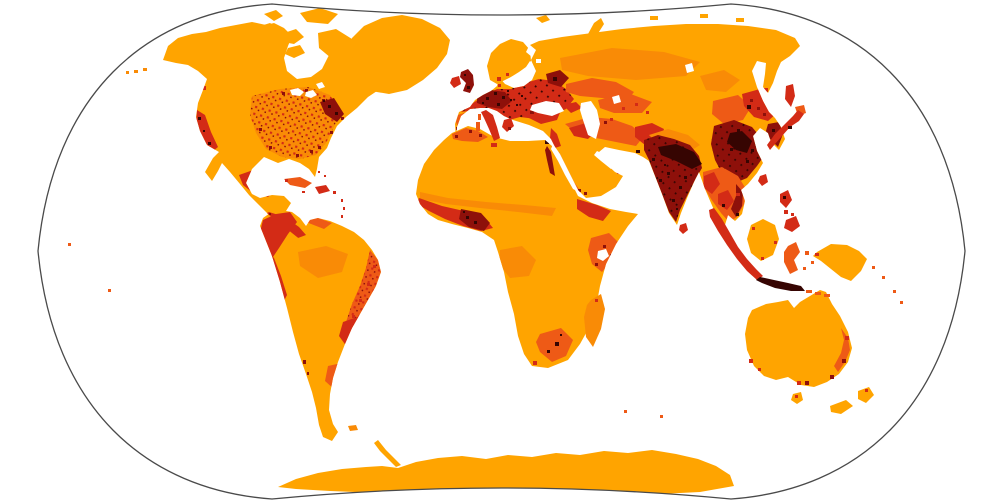  Describe the element at coordinates (278, 236) in the screenshot. I see `density-andes-northwest` at that location.